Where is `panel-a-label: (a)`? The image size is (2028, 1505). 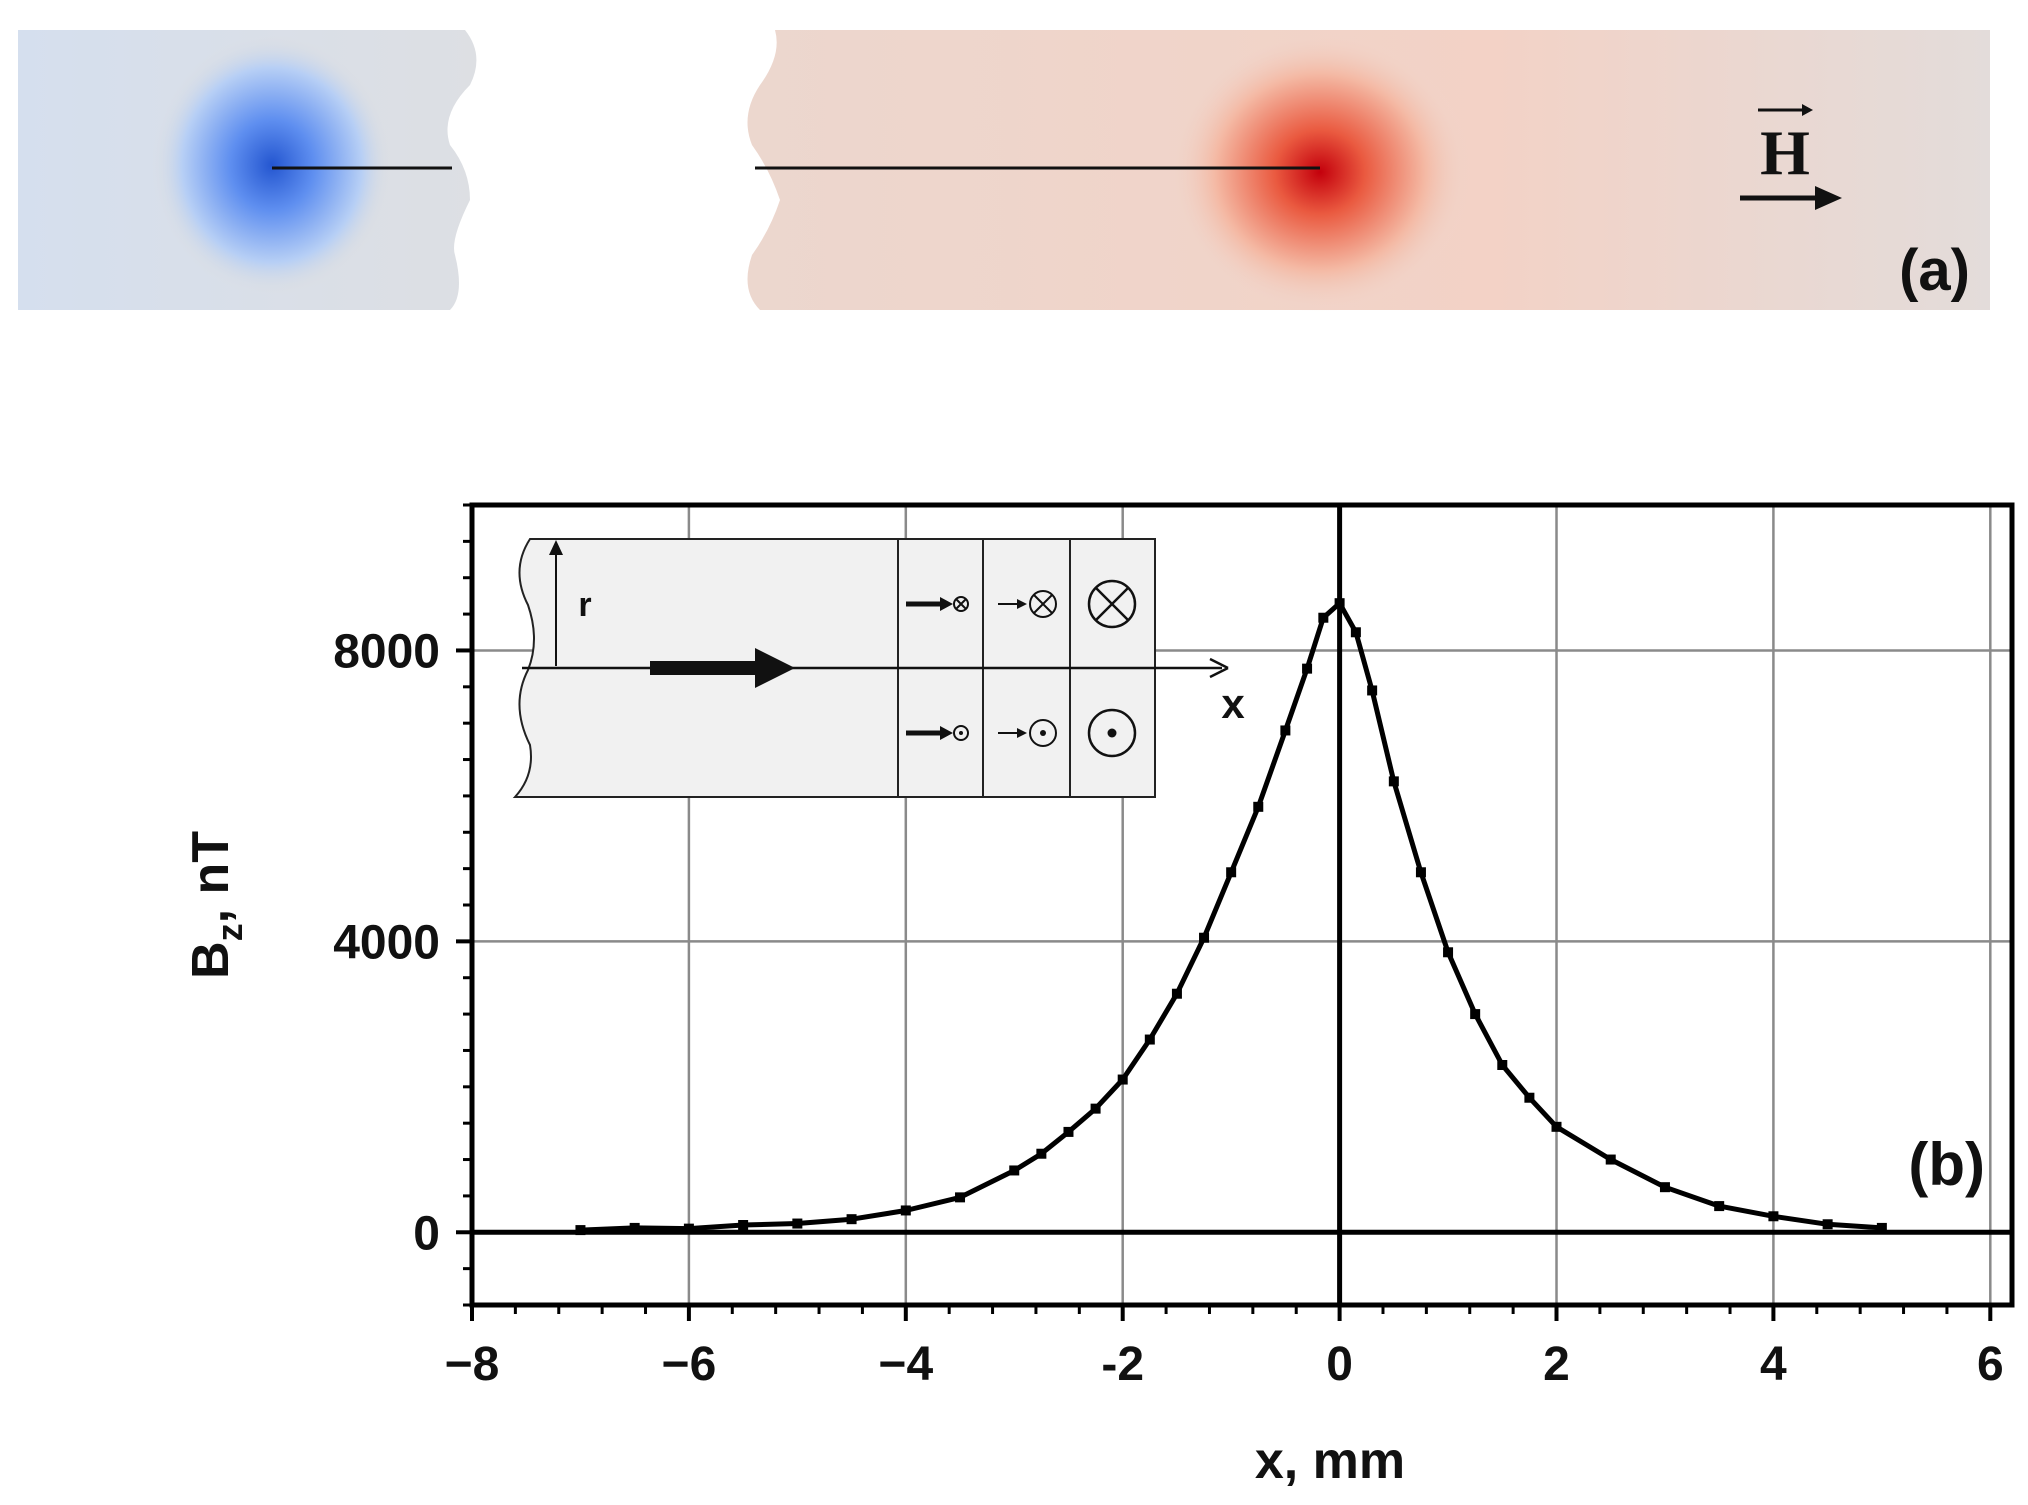
panel-a-label: (a) is located at coordinates (1934, 270).